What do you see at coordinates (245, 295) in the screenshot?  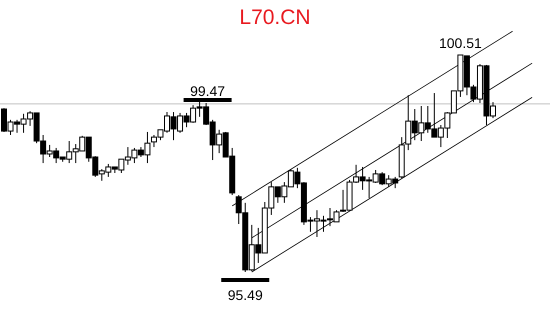 I see `annotation: 95.49` at bounding box center [245, 295].